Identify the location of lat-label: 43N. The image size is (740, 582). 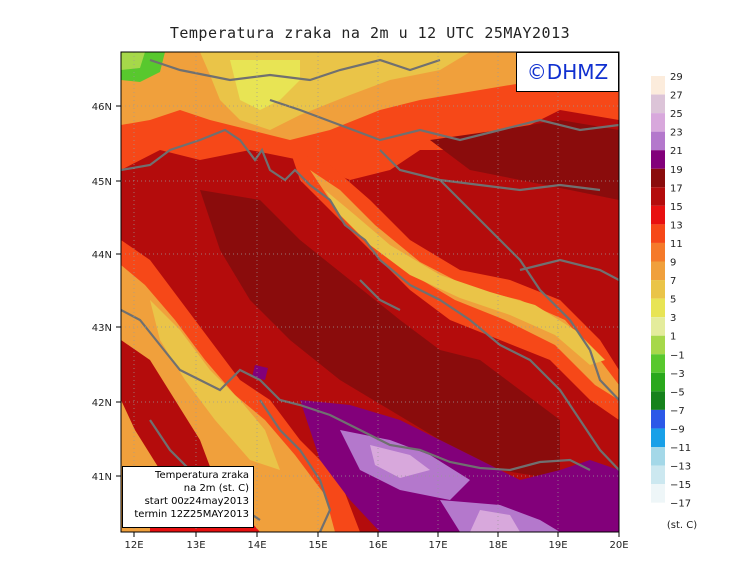
(102, 328).